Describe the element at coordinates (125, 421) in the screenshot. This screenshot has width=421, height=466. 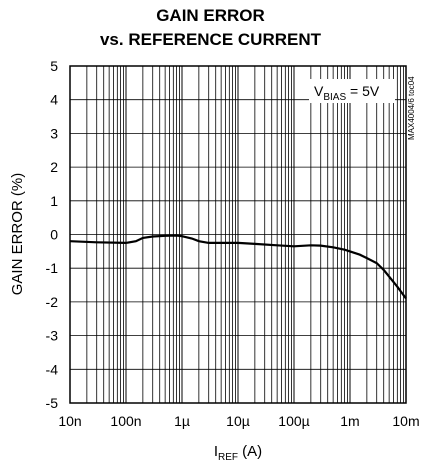
I see `x-tick-label: 100n` at that location.